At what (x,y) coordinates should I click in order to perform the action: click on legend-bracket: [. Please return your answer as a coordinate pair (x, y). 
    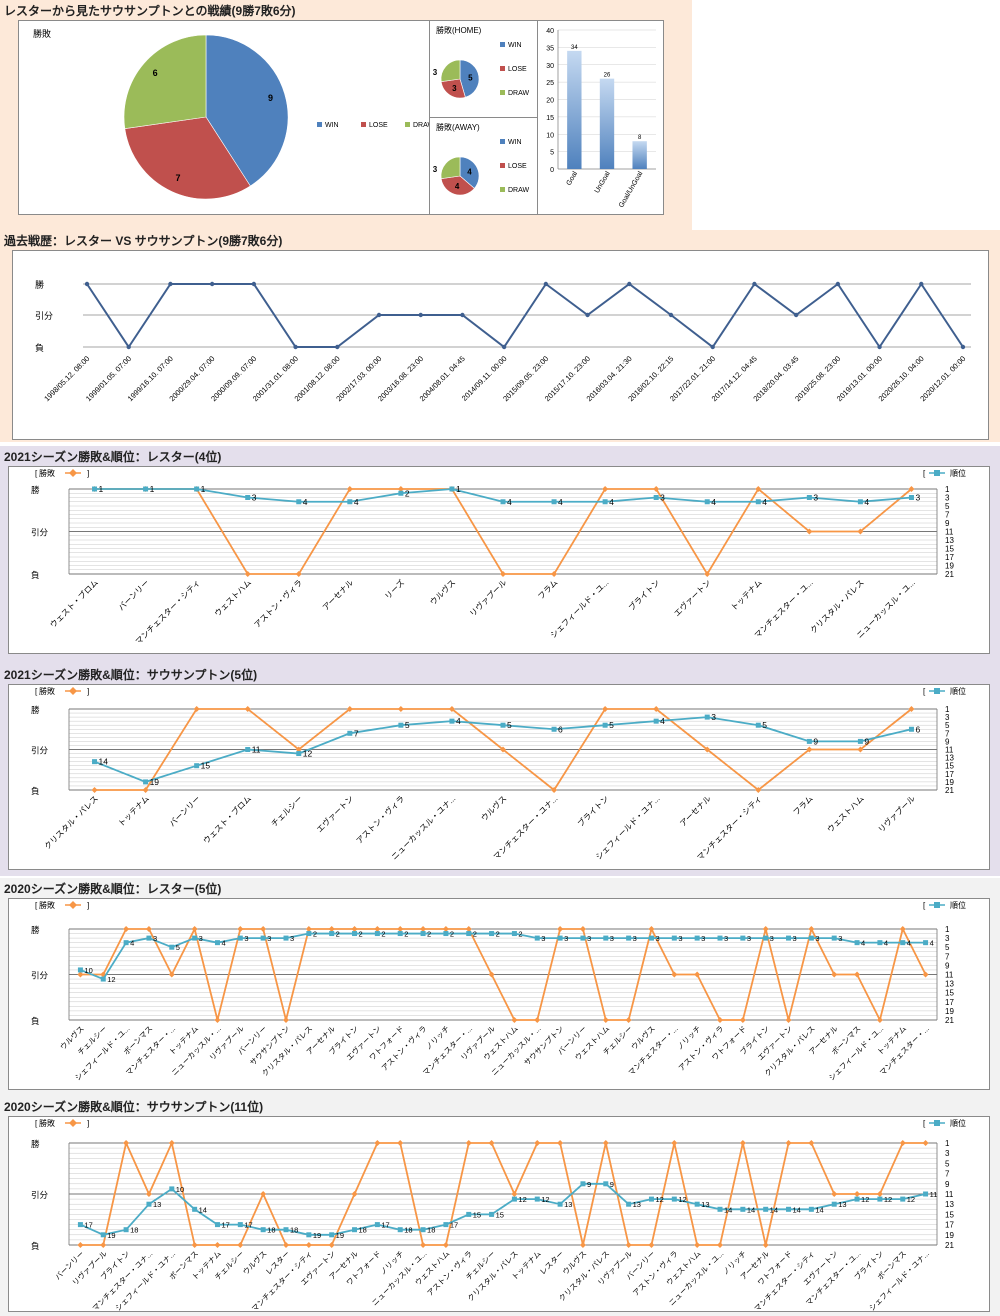
    Looking at the image, I should click on (924, 1123).